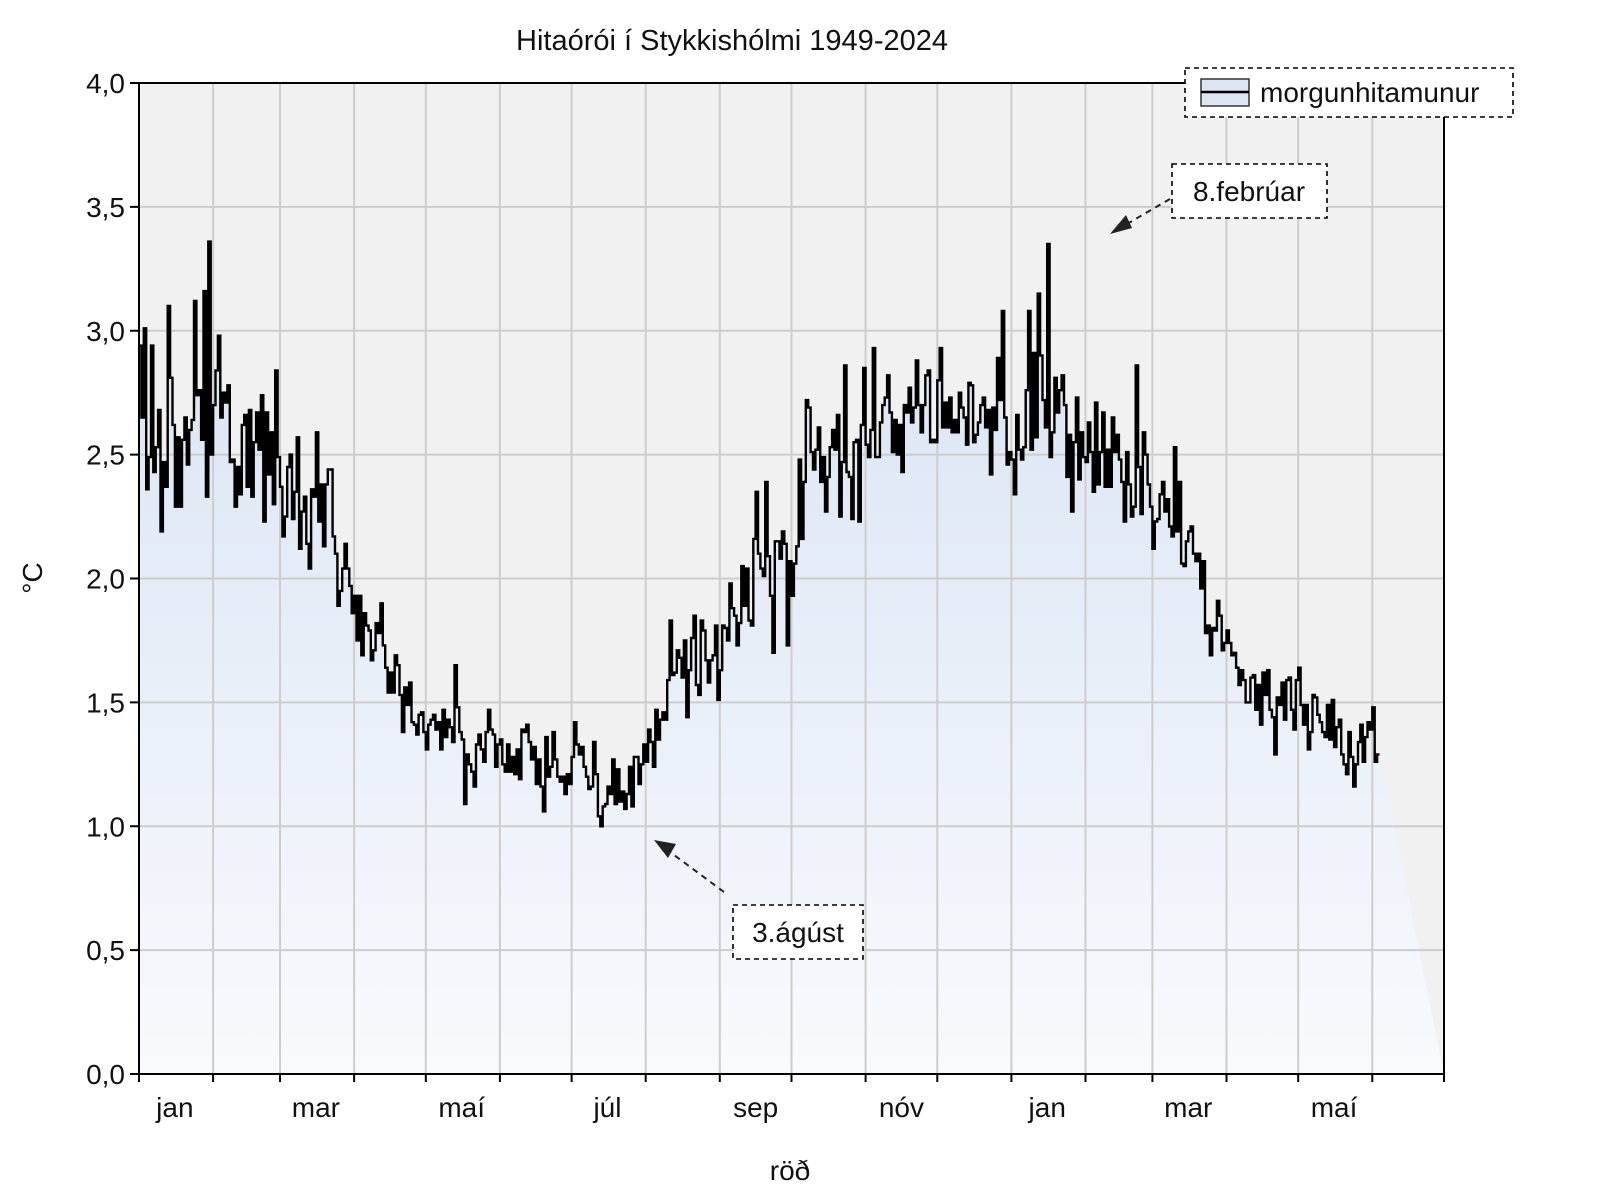  I want to click on y-tick-label: 0,5, so click(105, 950).